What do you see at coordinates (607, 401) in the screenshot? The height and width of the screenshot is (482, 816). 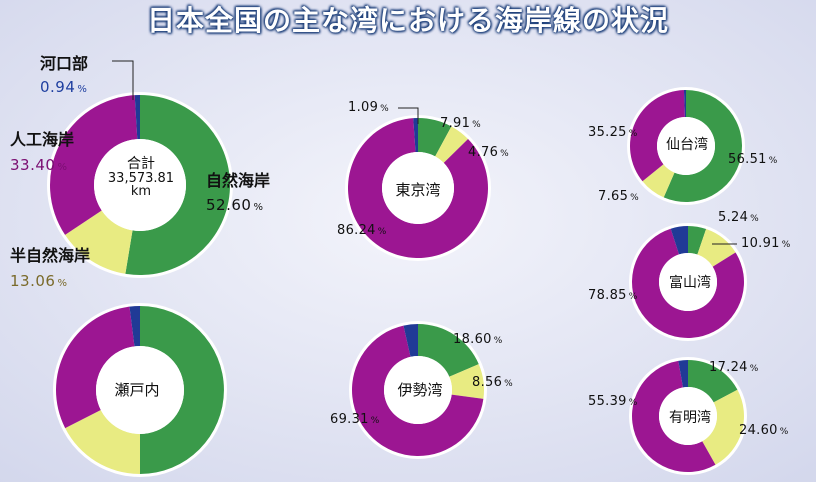 I see `ariake-artificial-value: 55.39` at bounding box center [607, 401].